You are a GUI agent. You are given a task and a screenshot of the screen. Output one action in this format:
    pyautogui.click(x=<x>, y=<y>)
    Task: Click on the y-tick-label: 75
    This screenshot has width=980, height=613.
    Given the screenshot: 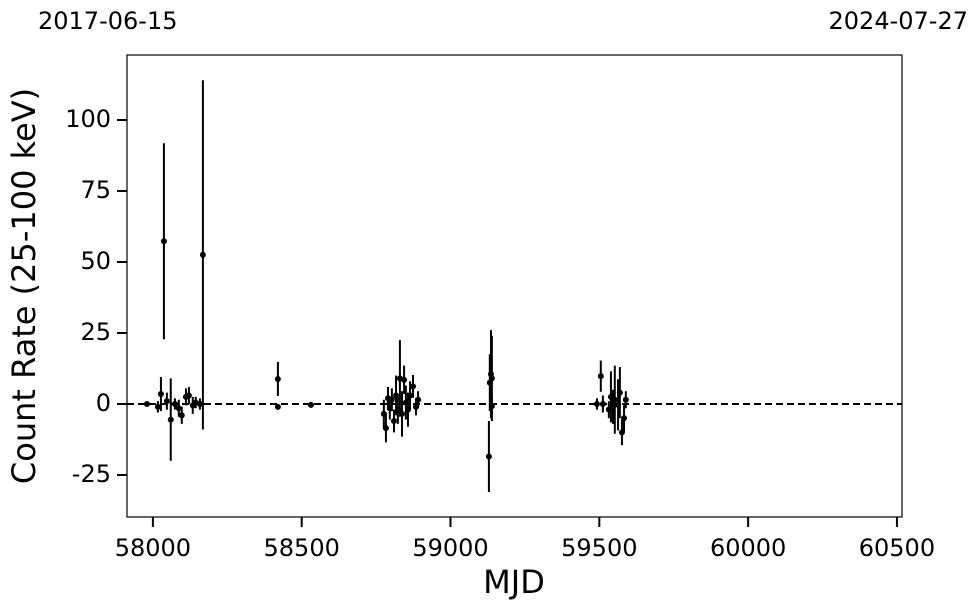 What is the action you would take?
    pyautogui.click(x=95, y=190)
    